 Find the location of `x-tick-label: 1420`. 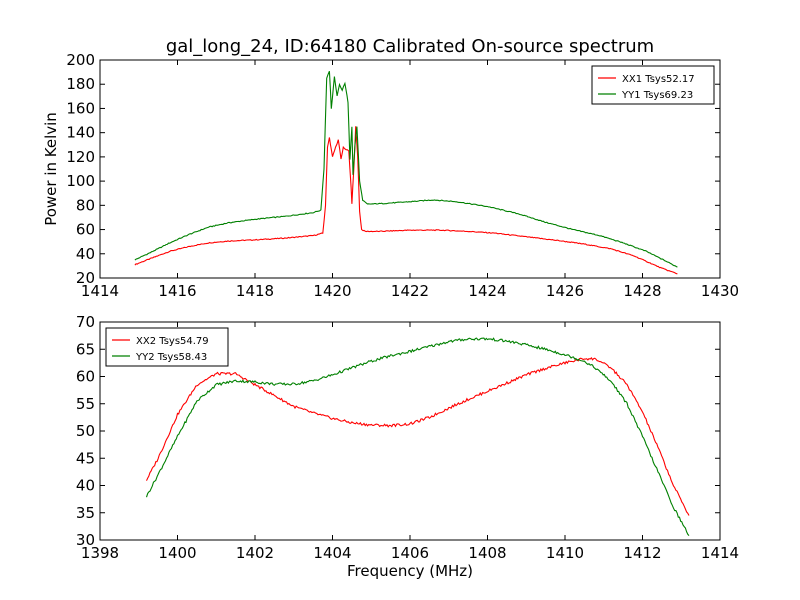

x-tick-label: 1420 is located at coordinates (332, 291).